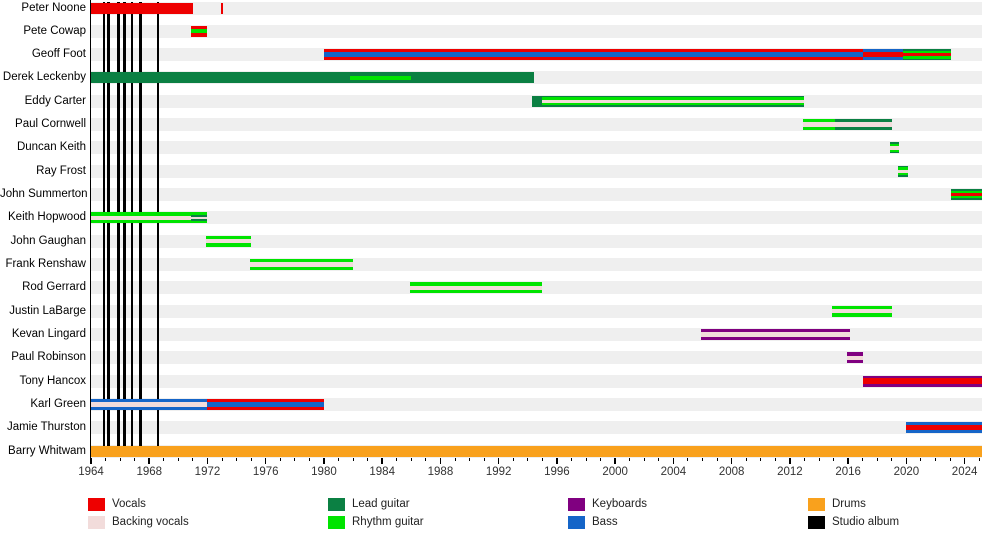 This screenshot has height=536, width=1000. What do you see at coordinates (47, 450) in the screenshot?
I see `member-label: Barry Whitwam` at bounding box center [47, 450].